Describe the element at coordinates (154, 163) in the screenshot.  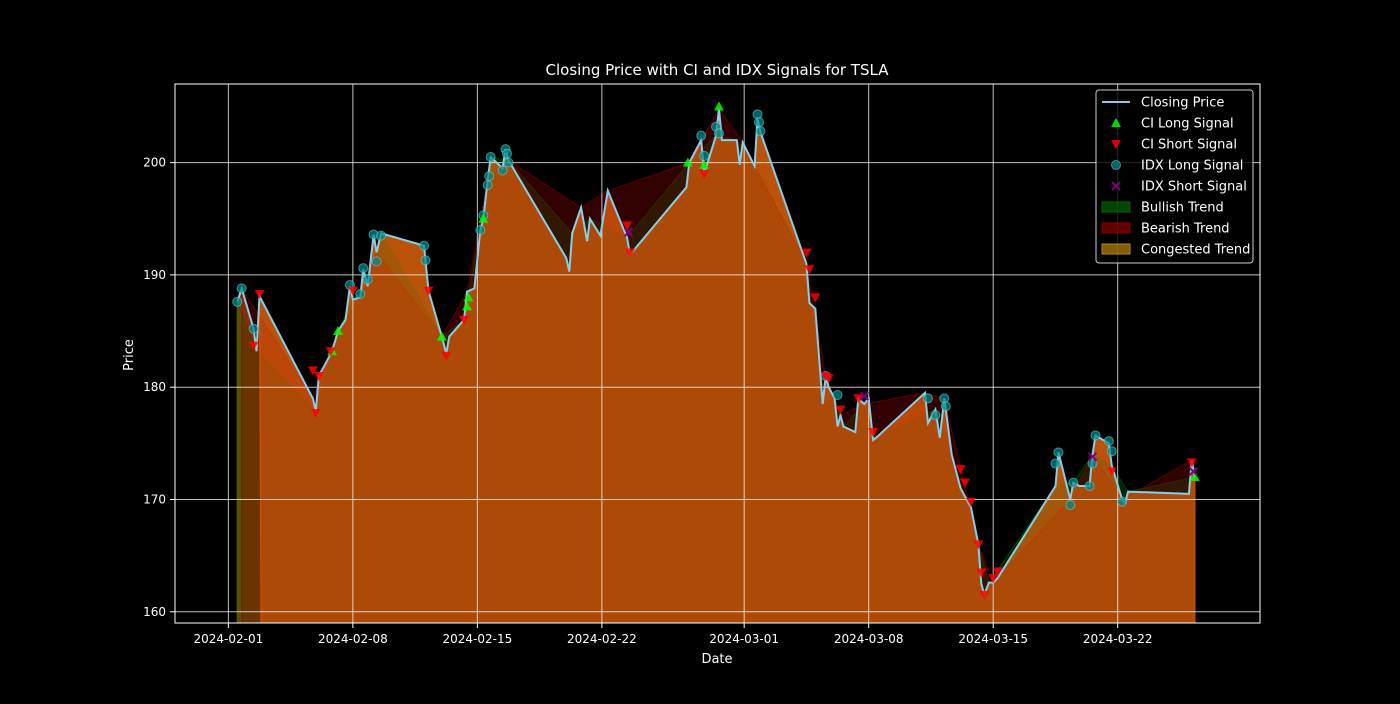
I see `y-tick-label: 200` at that location.